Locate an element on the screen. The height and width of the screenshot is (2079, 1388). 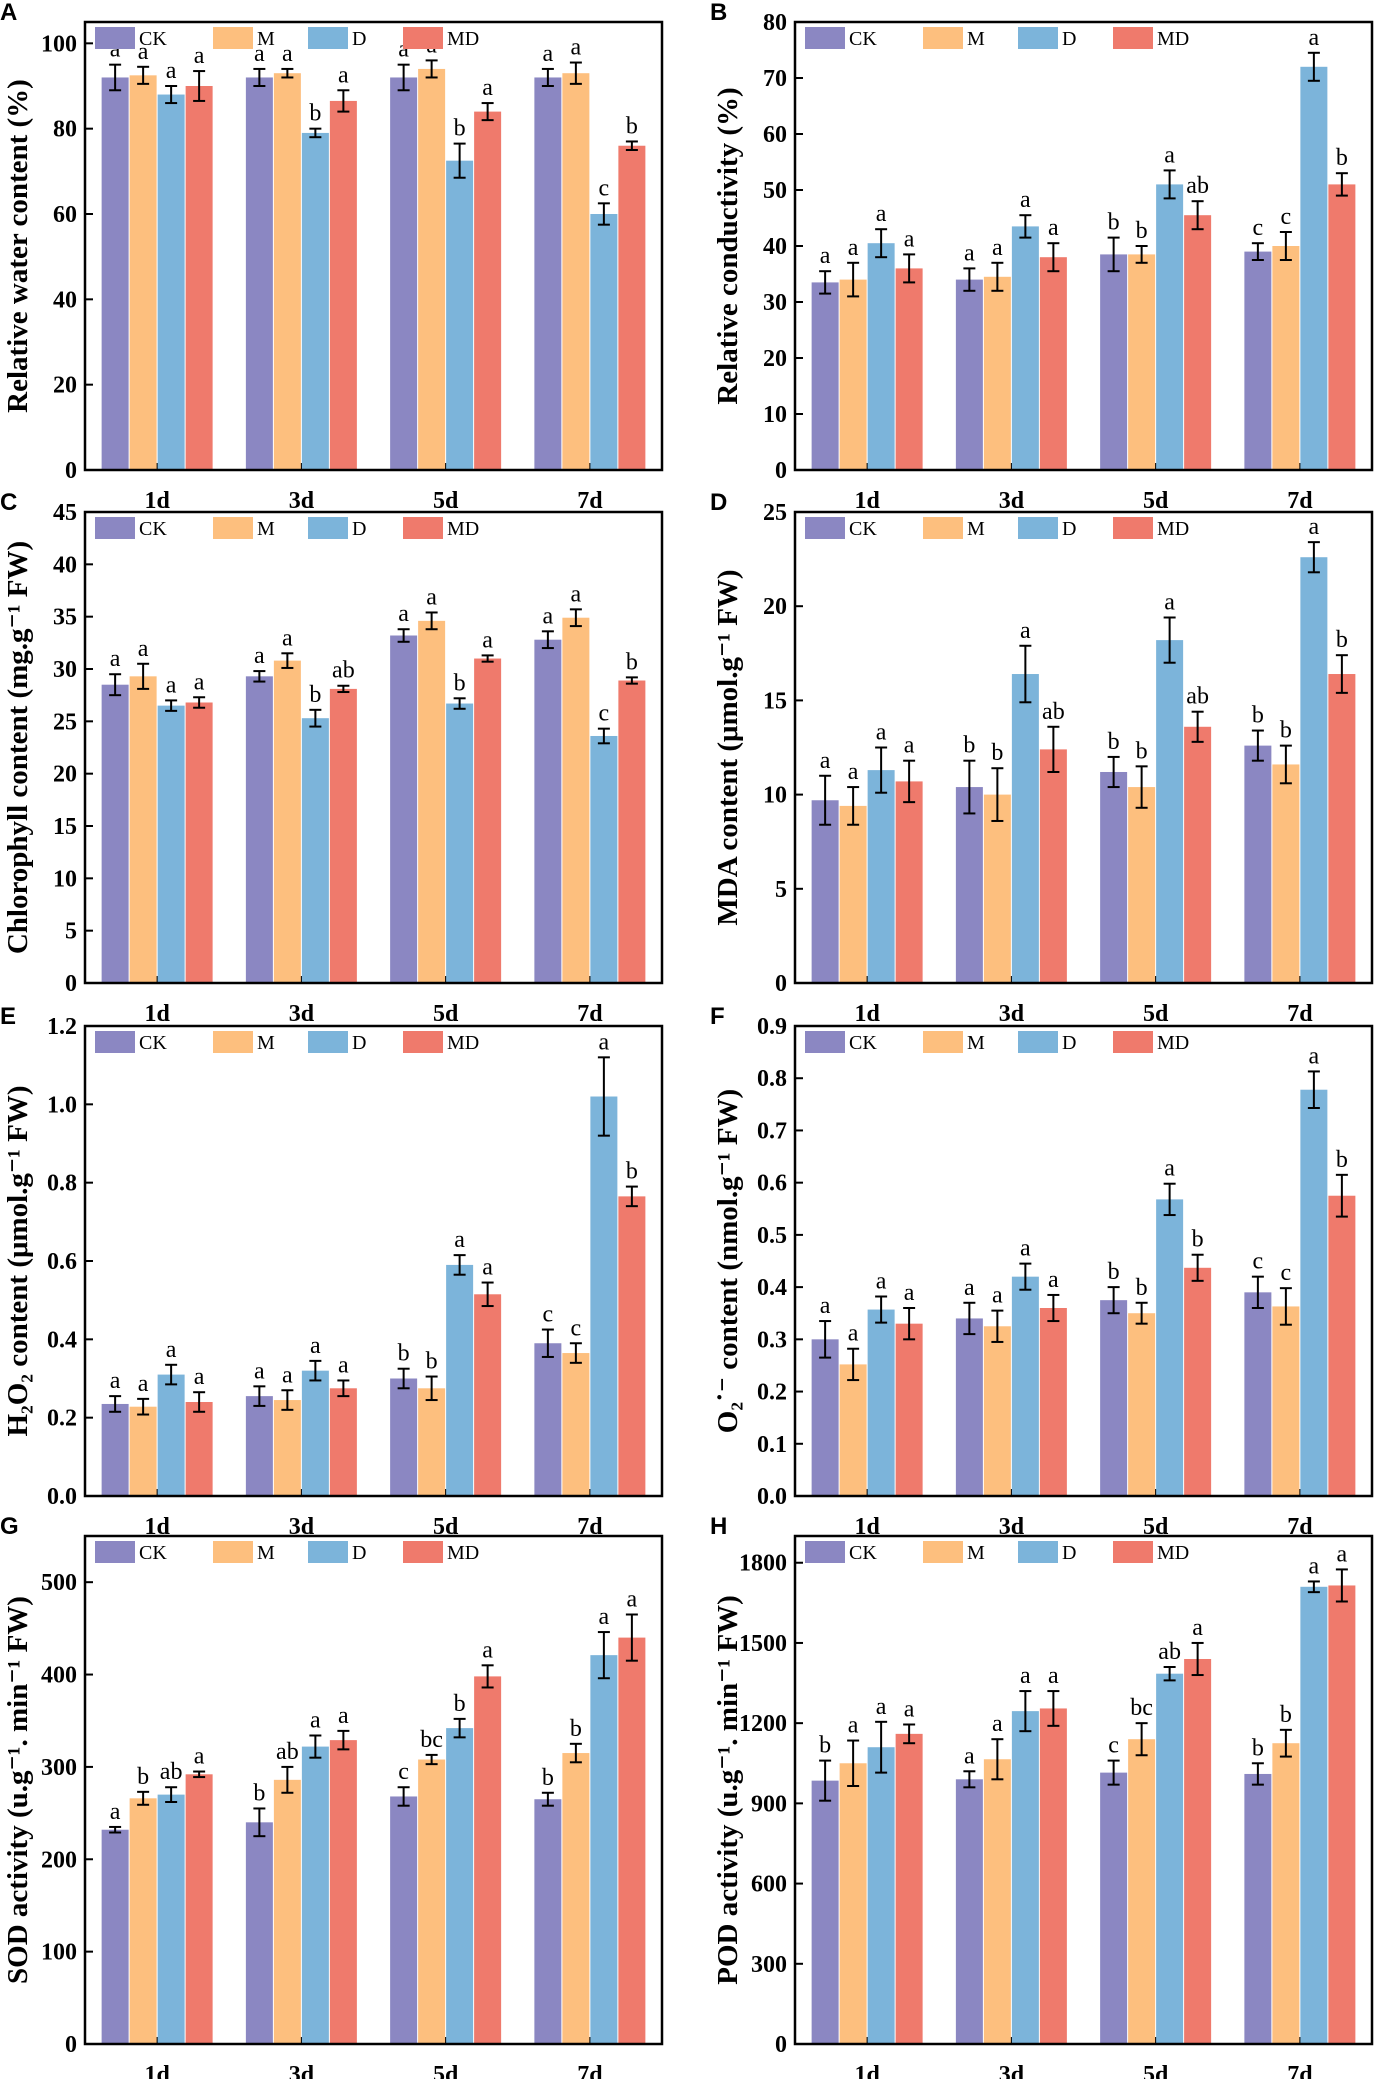
y-tick-label: 20 is located at coordinates (775, 607).